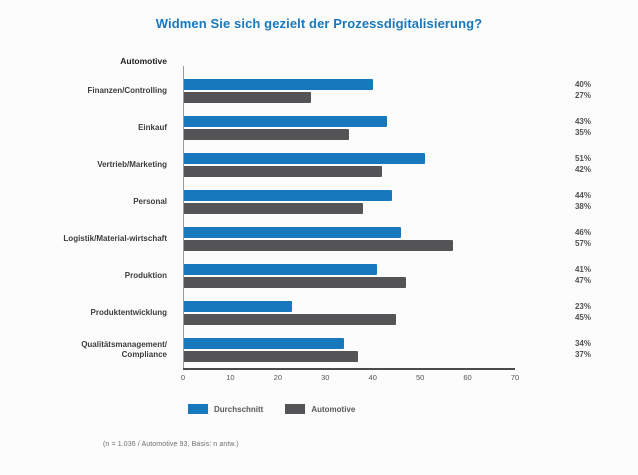 Image resolution: width=638 pixels, height=475 pixels. Describe the element at coordinates (582, 233) in the screenshot. I see `value-label: 46%` at that location.